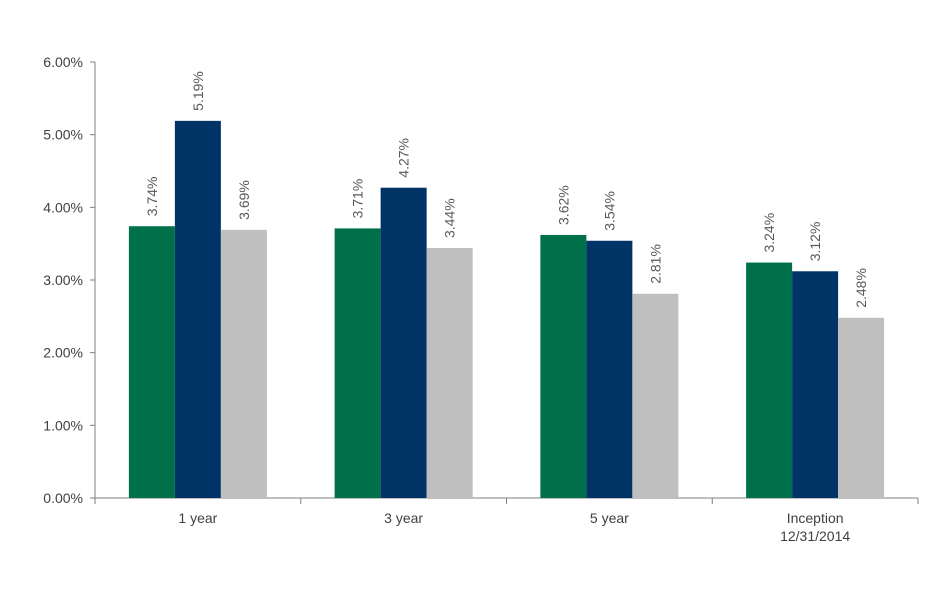  I want to click on x-tick-label: 12/31/2014, so click(815, 536).